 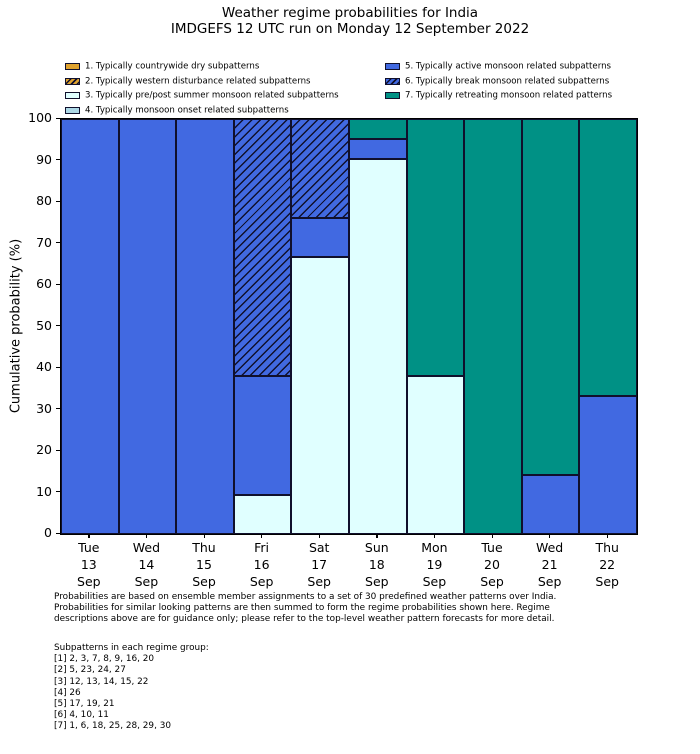 I want to click on x-tick-label-line: 17, so click(x=319, y=564).